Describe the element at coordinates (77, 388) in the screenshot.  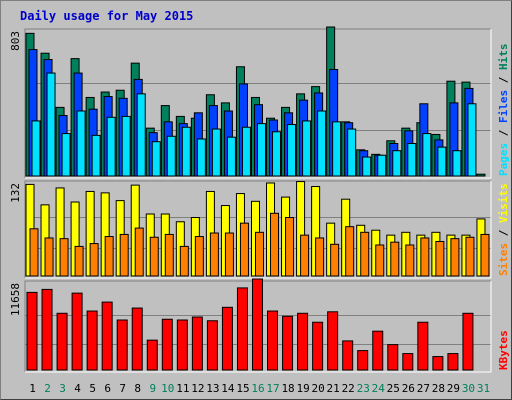
I see `x-tick-label-4: 4` at that location.